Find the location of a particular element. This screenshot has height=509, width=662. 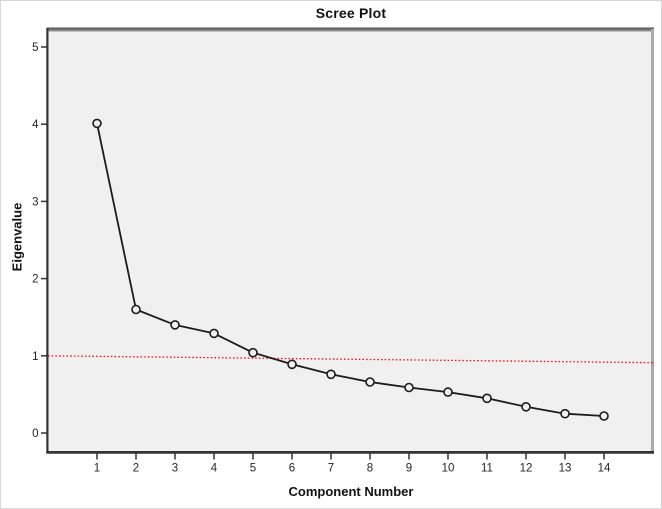

x-tick-label: 13 is located at coordinates (565, 469).